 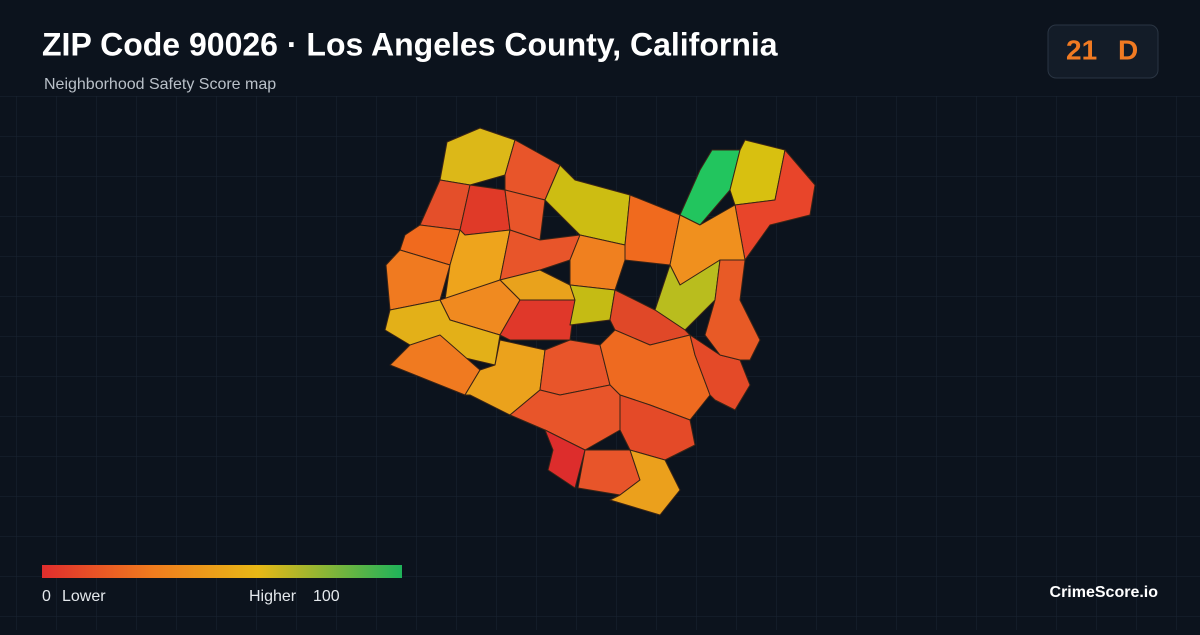 What do you see at coordinates (1128, 49) in the screenshot?
I see `grade: D` at bounding box center [1128, 49].